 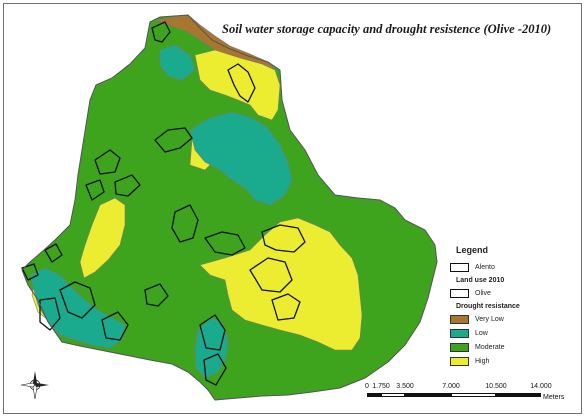 What do you see at coordinates (367, 386) in the screenshot?
I see `scale-tick-label: 0` at bounding box center [367, 386].